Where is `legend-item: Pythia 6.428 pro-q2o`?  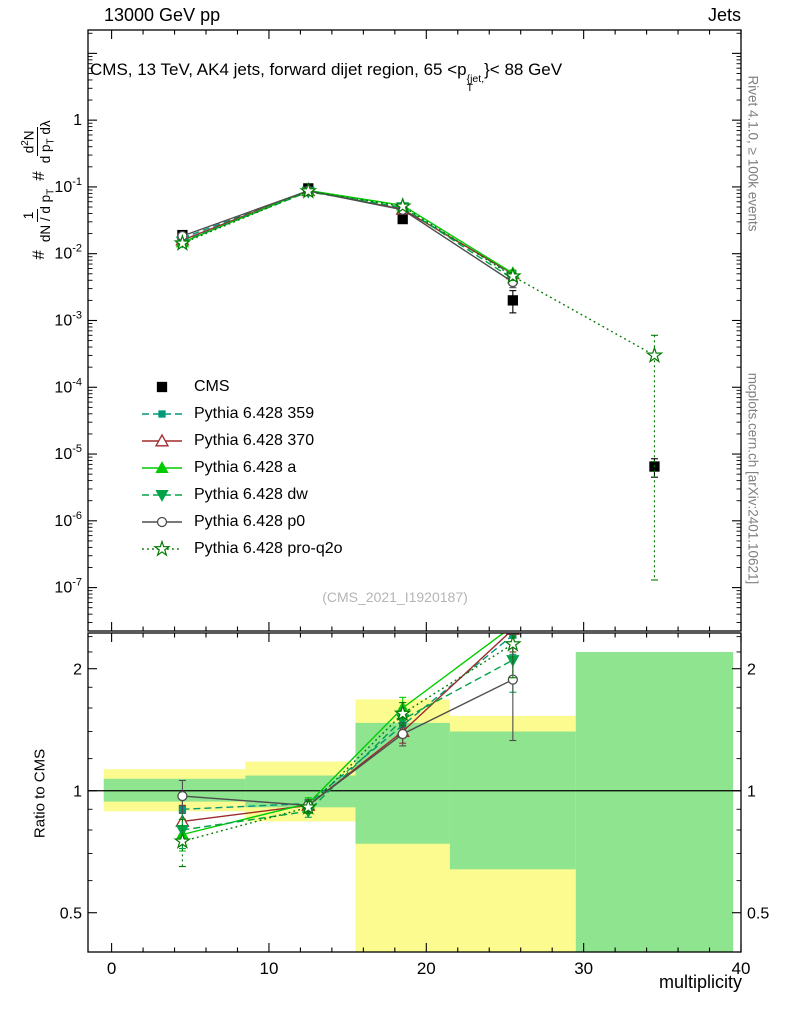 legend-item: Pythia 6.428 pro-q2o is located at coordinates (241, 549).